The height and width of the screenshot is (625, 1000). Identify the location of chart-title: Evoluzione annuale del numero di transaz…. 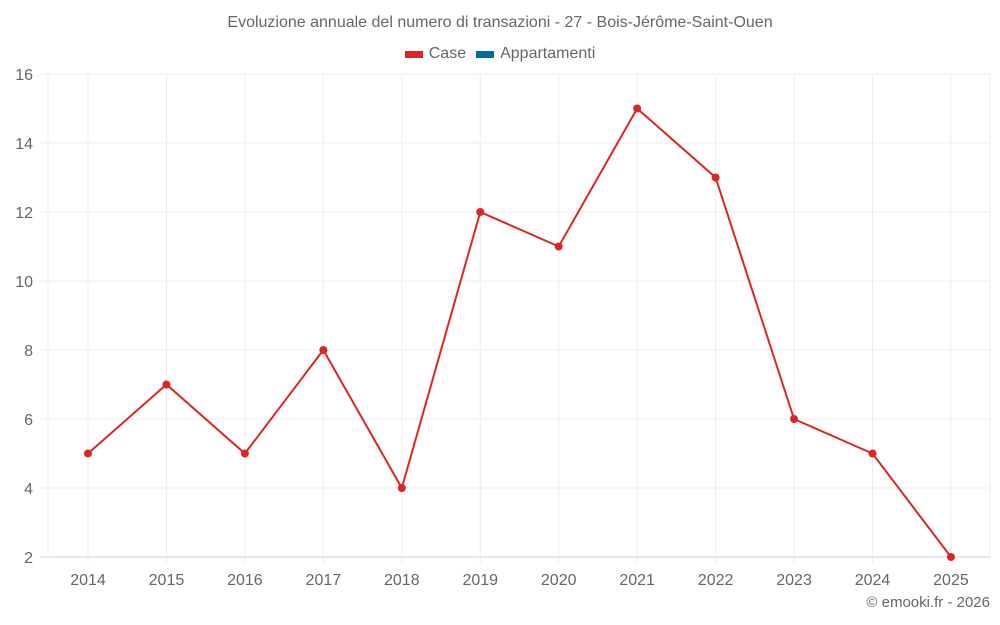
(500, 22).